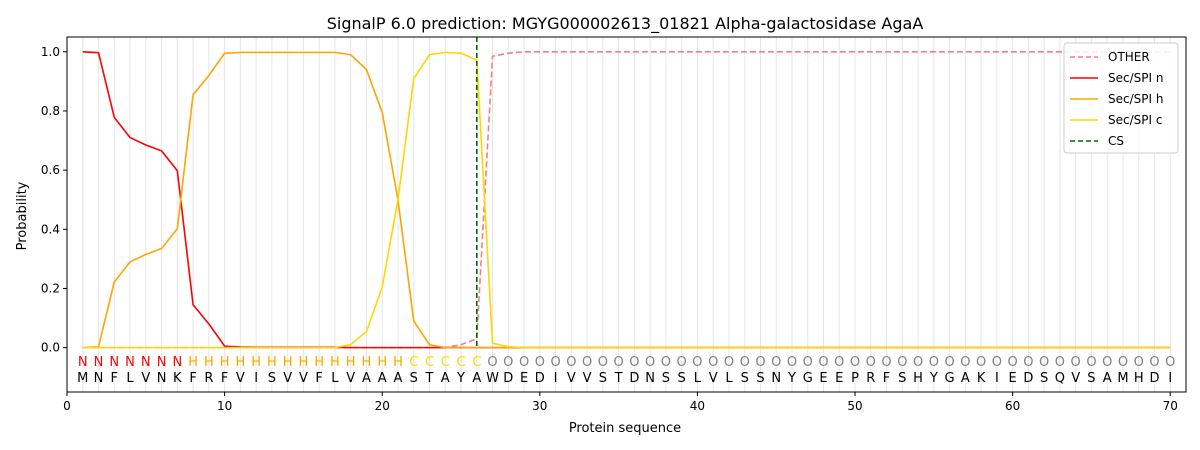 The width and height of the screenshot is (1200, 450). What do you see at coordinates (620, 402) in the screenshot?
I see `x-axis-ticks: 0 10 20 30 40 50 60 70` at bounding box center [620, 402].